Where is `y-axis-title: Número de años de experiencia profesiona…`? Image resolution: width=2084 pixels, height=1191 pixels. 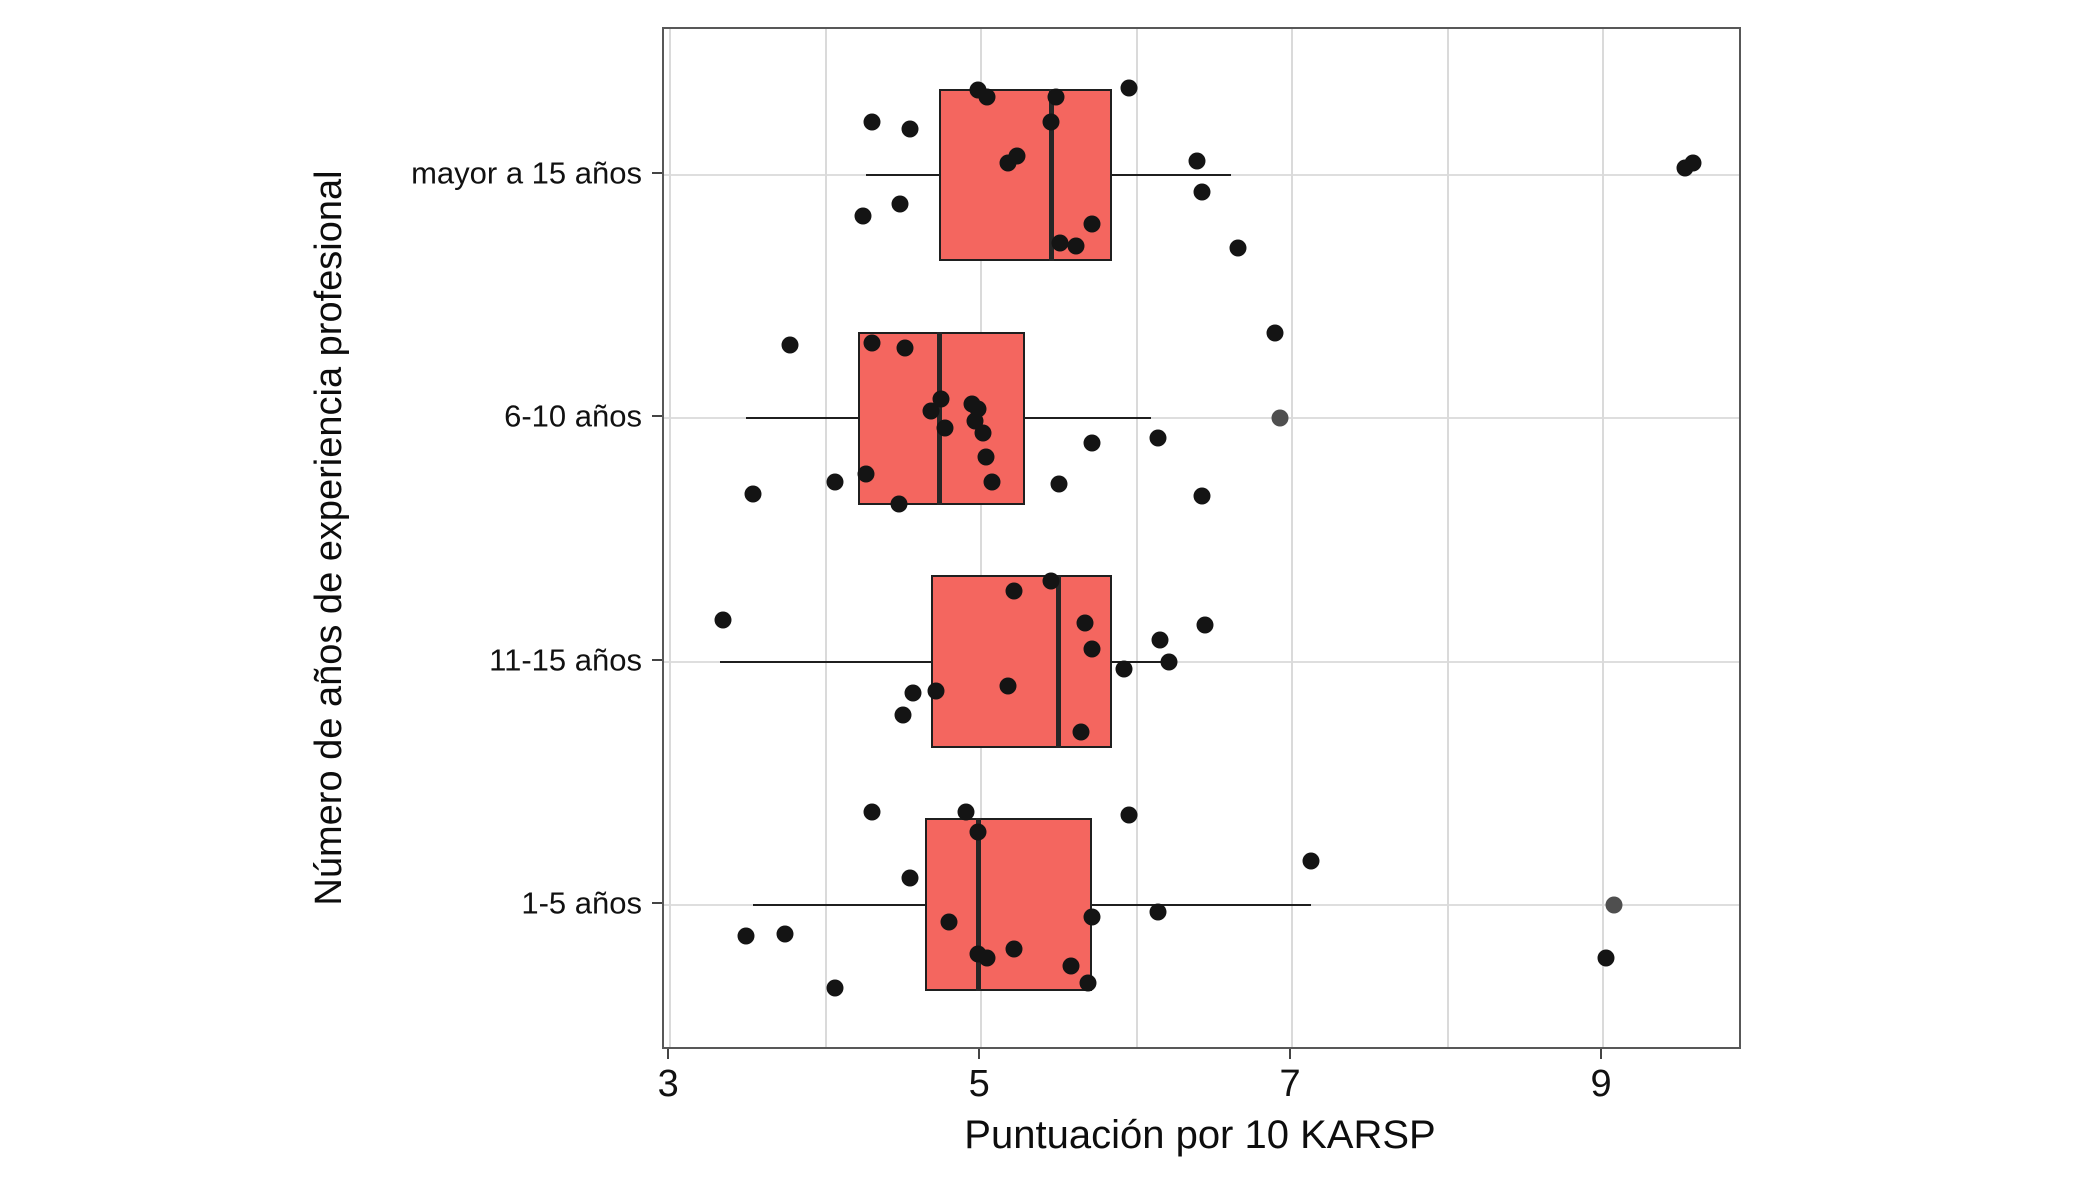 y-axis-title: Número de años de experiencia profesiona… is located at coordinates (329, 538).